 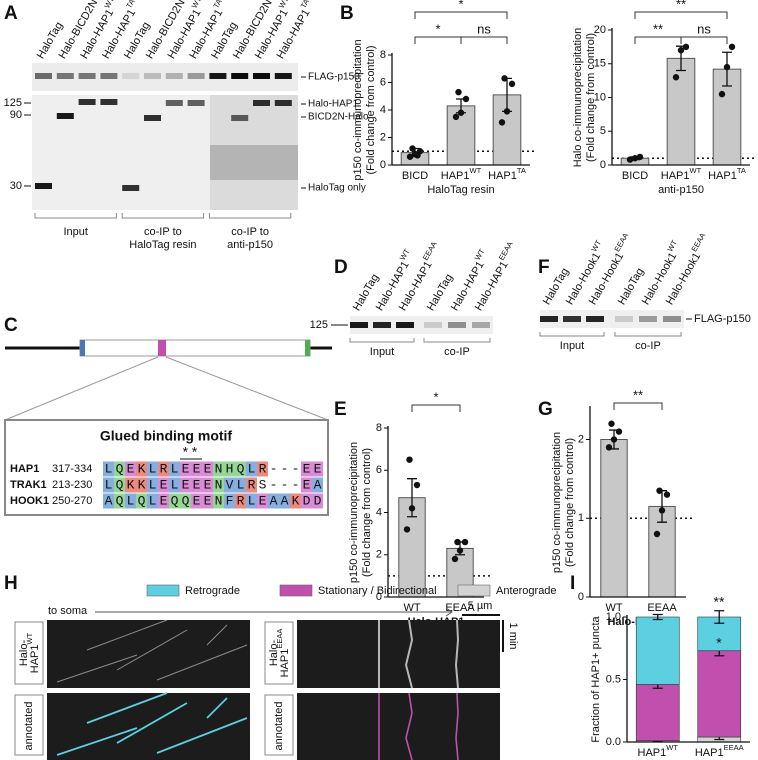 I want to click on significance-bracket, so click(x=658, y=40).